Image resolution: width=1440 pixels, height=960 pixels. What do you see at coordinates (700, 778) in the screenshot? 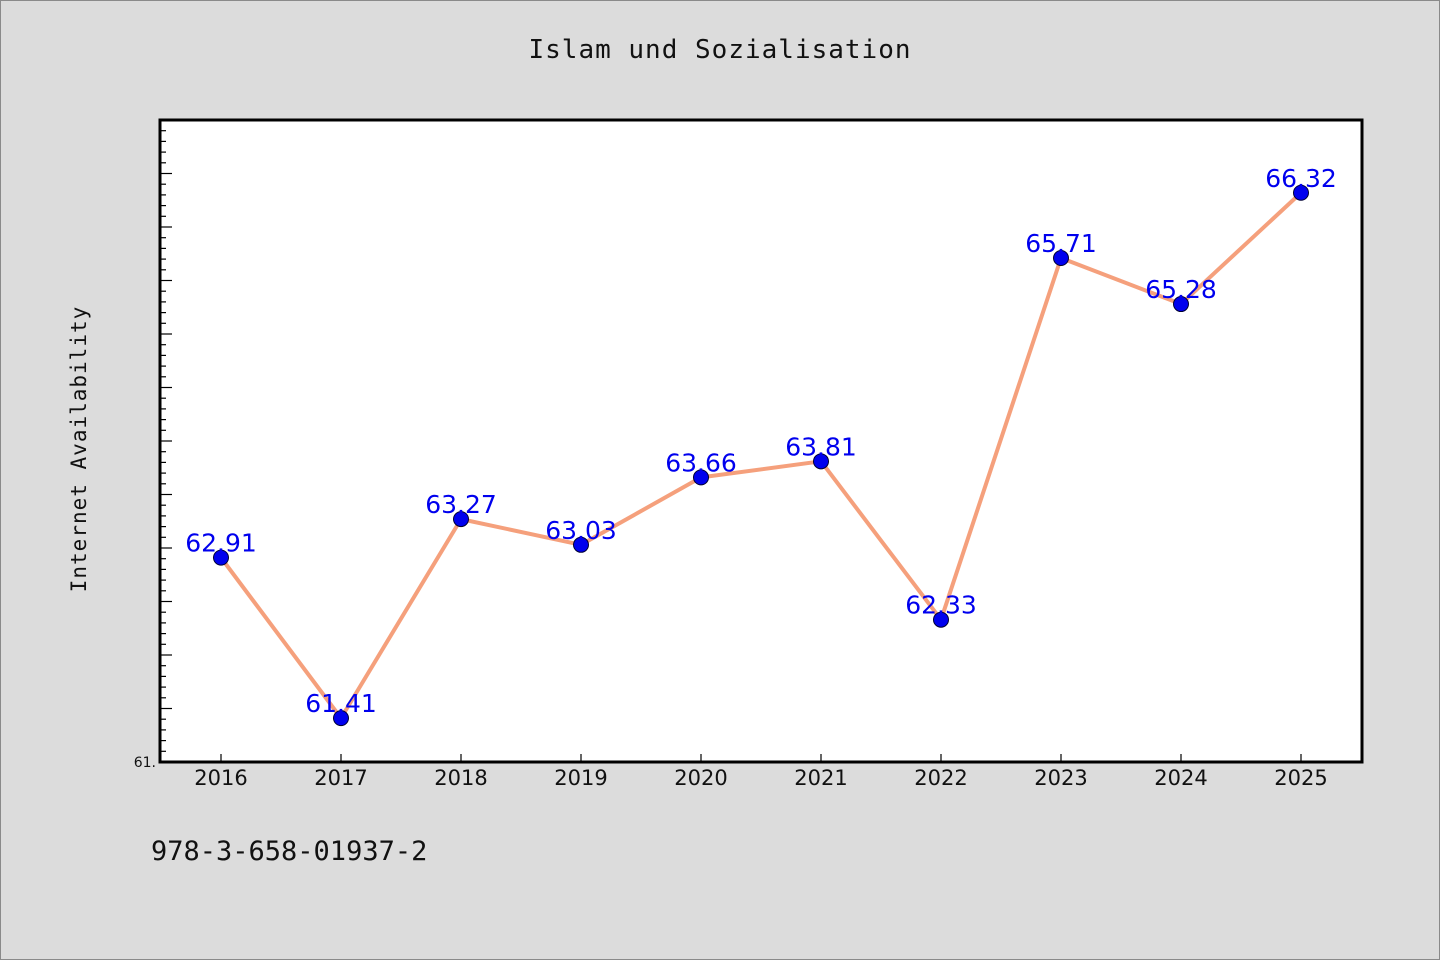
I see `x-tick-label: 2020` at bounding box center [700, 778].